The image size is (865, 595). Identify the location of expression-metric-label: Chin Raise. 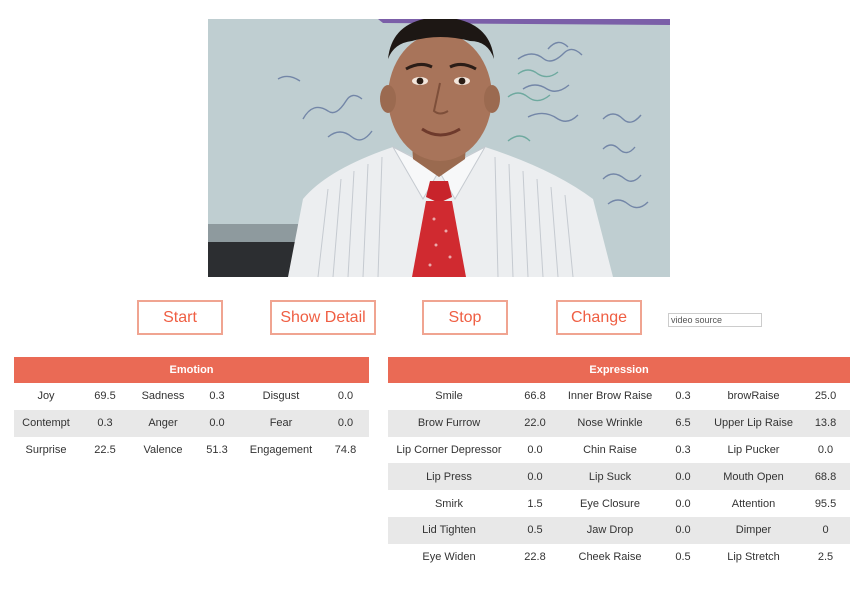
(610, 450).